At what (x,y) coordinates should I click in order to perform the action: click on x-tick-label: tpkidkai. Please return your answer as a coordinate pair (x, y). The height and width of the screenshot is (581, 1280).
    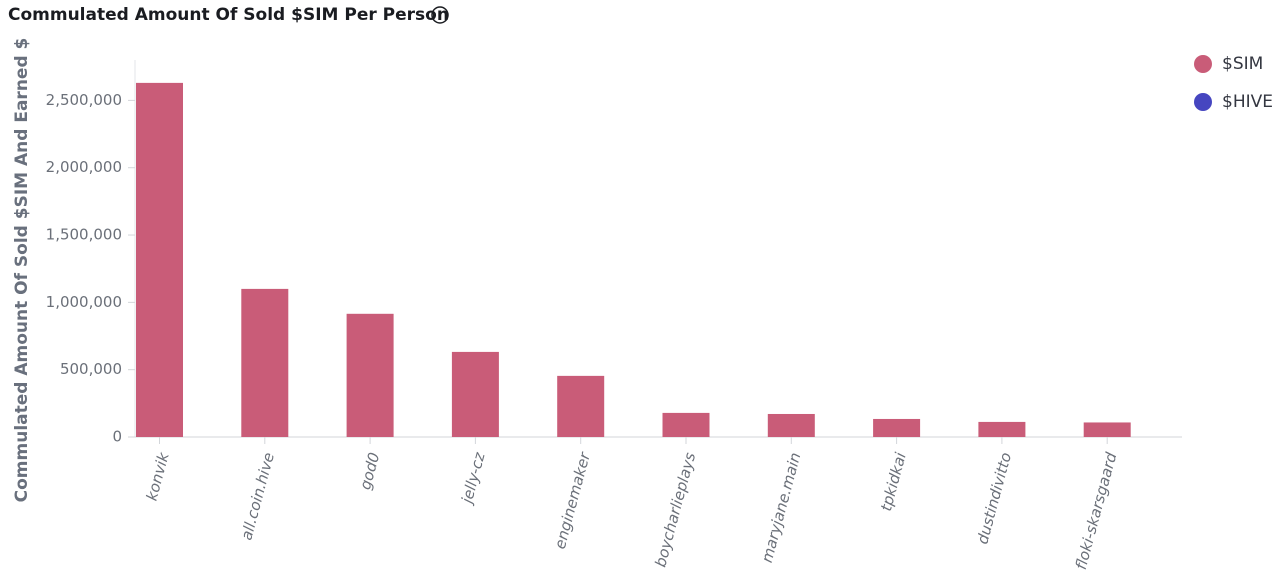
    Looking at the image, I should click on (893, 481).